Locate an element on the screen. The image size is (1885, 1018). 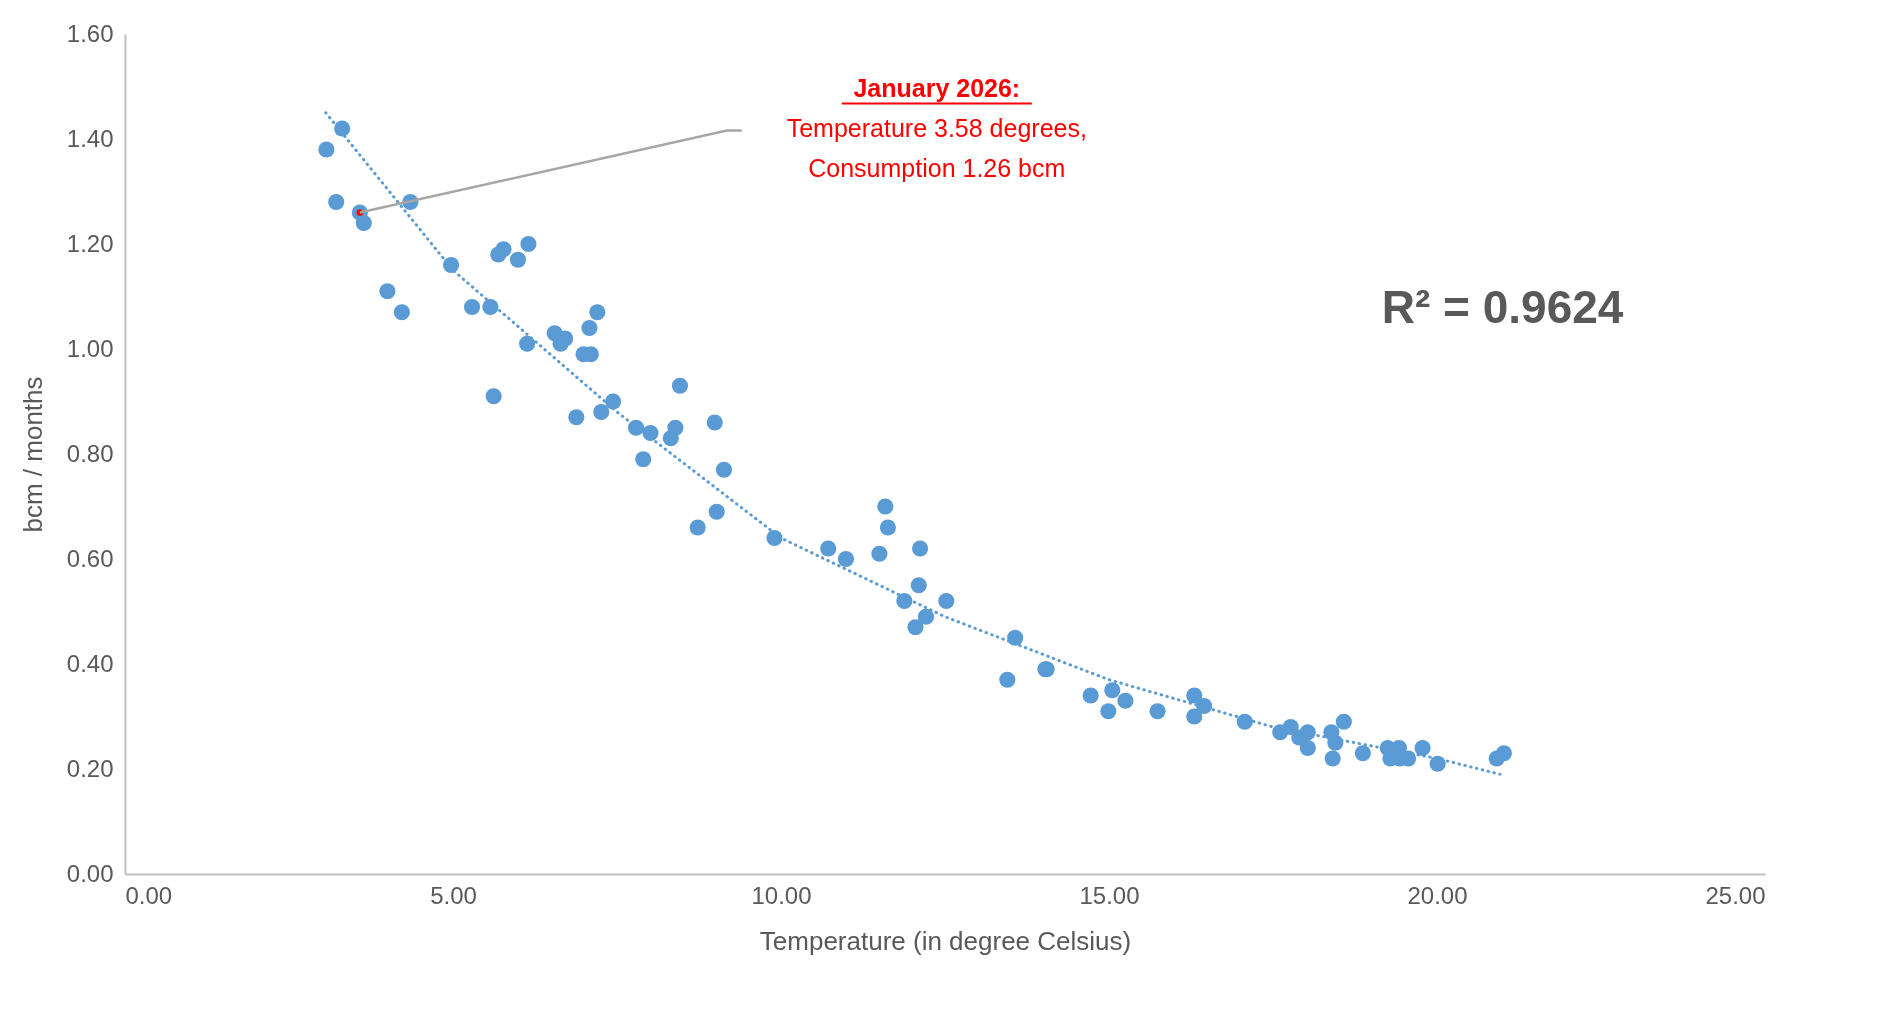
y-tick-label: 1.00 is located at coordinates (90, 348).